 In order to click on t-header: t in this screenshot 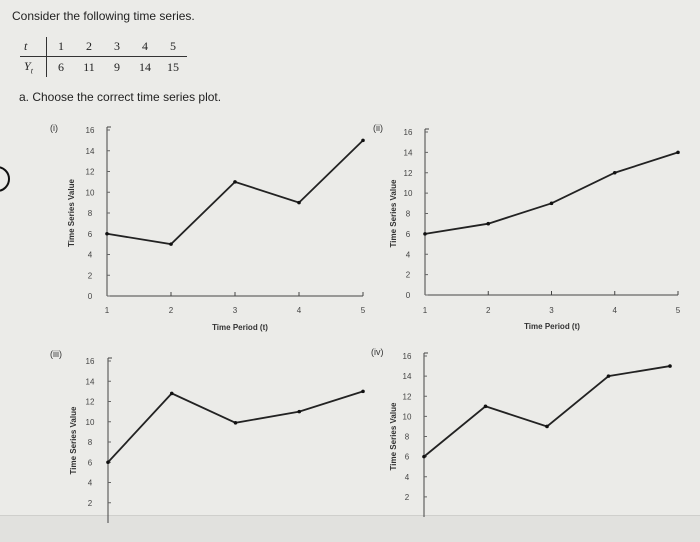, I will do `click(33, 47)`.